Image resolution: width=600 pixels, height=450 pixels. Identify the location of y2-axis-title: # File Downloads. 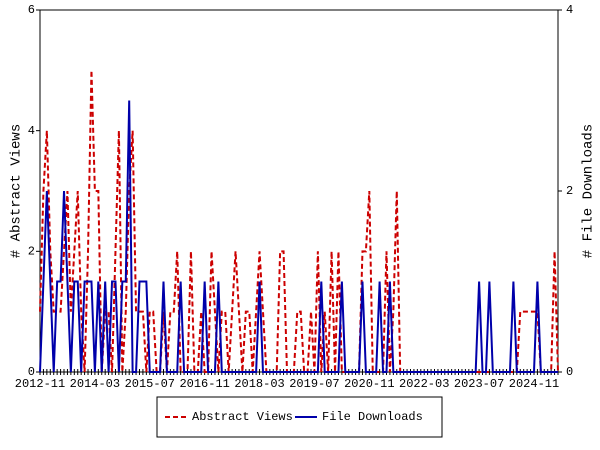
(589, 191).